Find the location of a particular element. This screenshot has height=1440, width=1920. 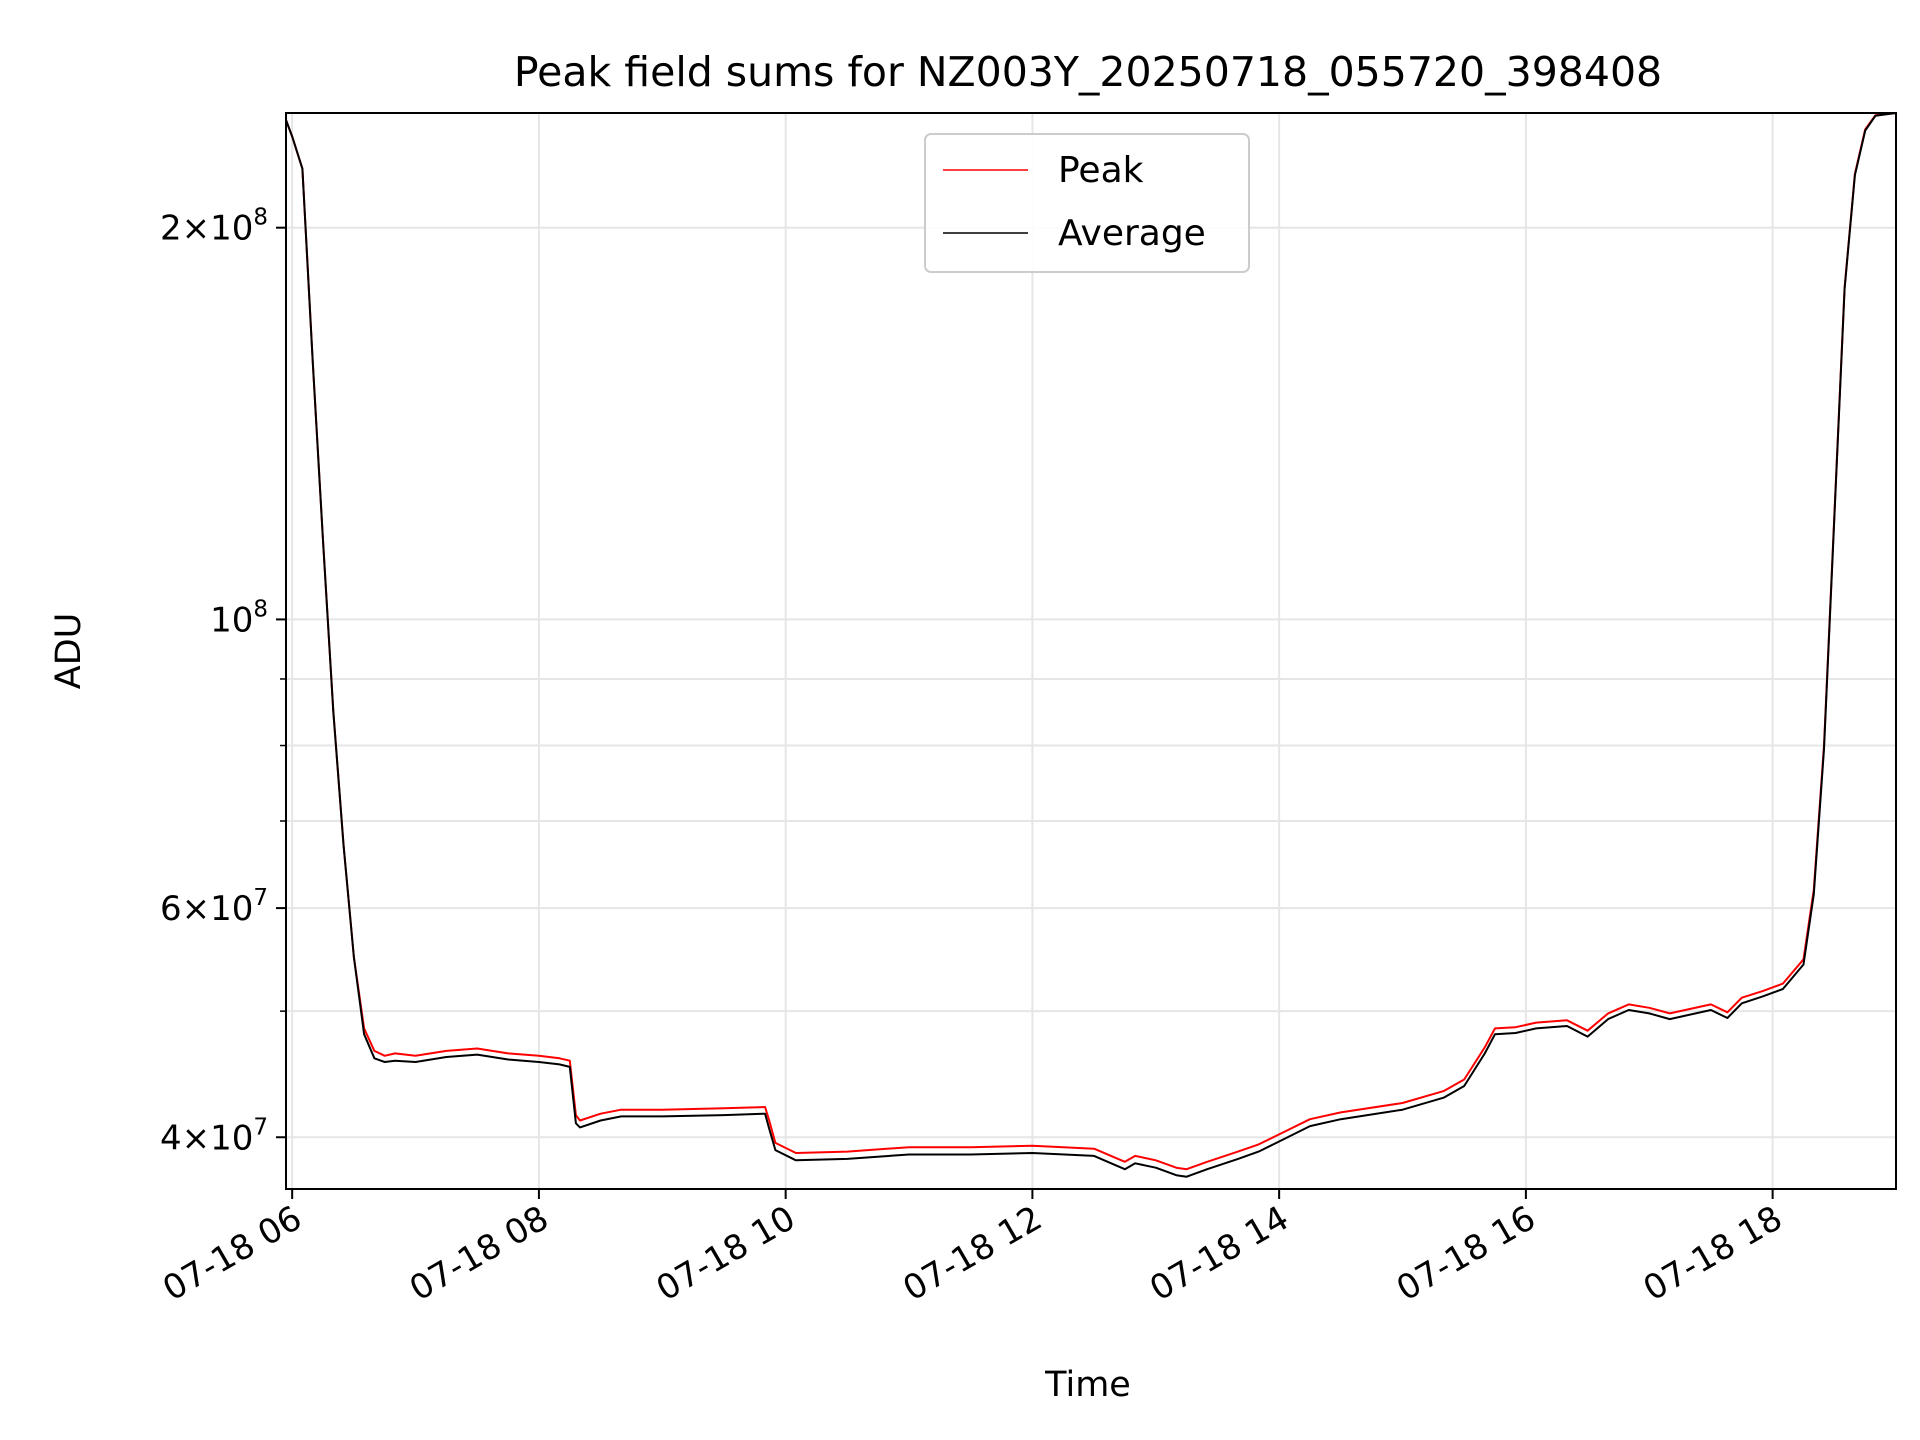

y-tick-base: 6×10 is located at coordinates (206, 909).